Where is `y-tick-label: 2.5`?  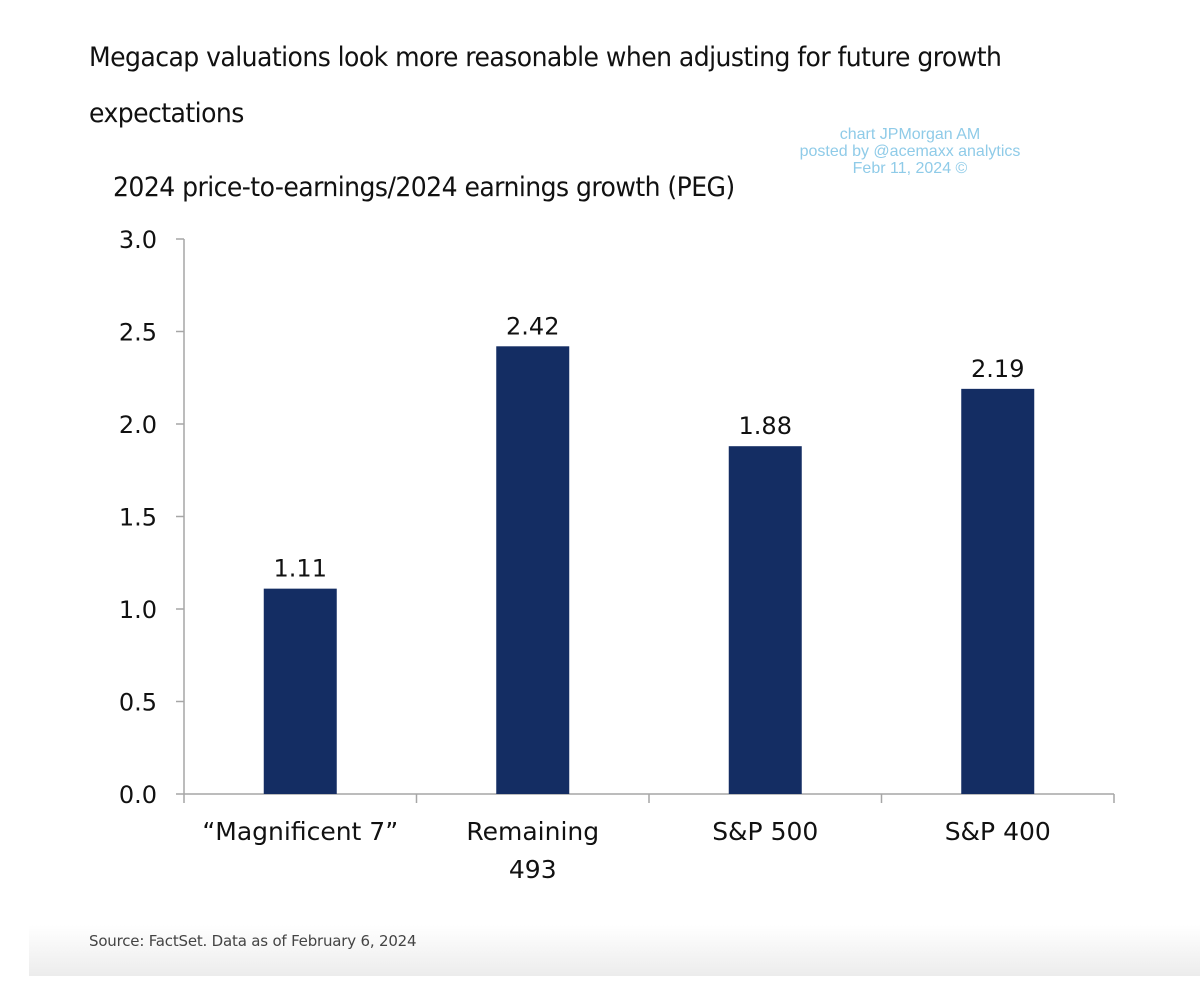
y-tick-label: 2.5 is located at coordinates (138, 333).